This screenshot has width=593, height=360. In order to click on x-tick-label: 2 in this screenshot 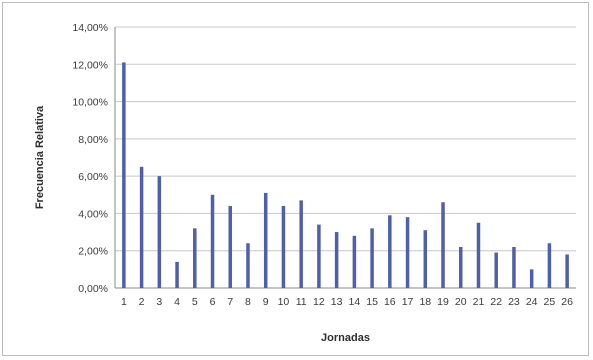, I will do `click(142, 302)`.